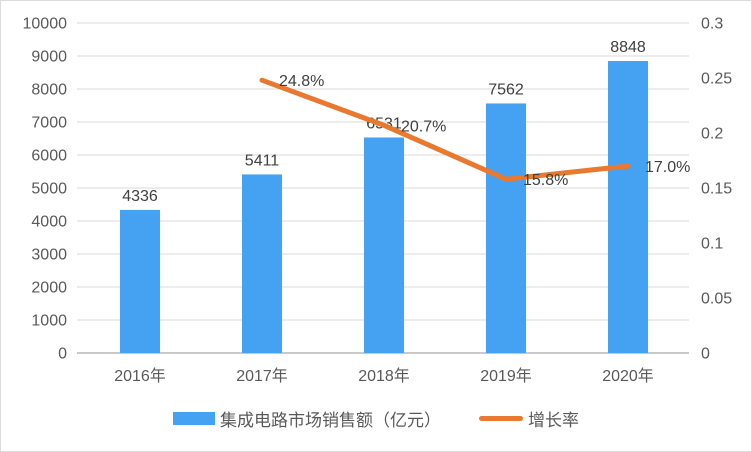 This screenshot has width=752, height=452. I want to click on line-value-label: 20.7%, so click(423, 126).